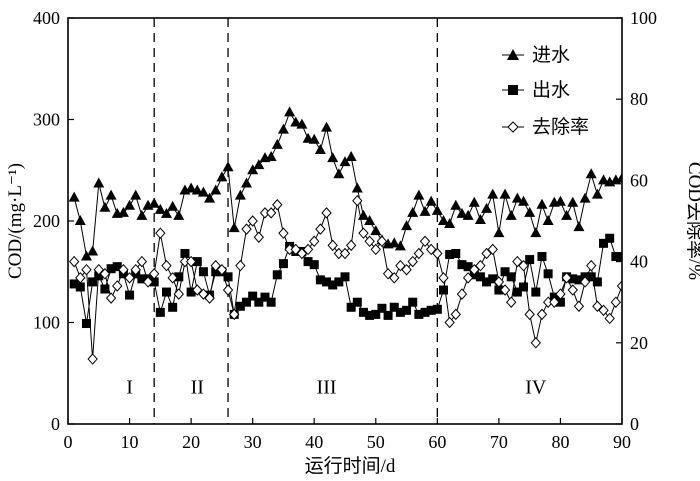 The width and height of the screenshot is (700, 481). Describe the element at coordinates (643, 18) in the screenshot. I see `y-right-tick-label: 100` at that location.